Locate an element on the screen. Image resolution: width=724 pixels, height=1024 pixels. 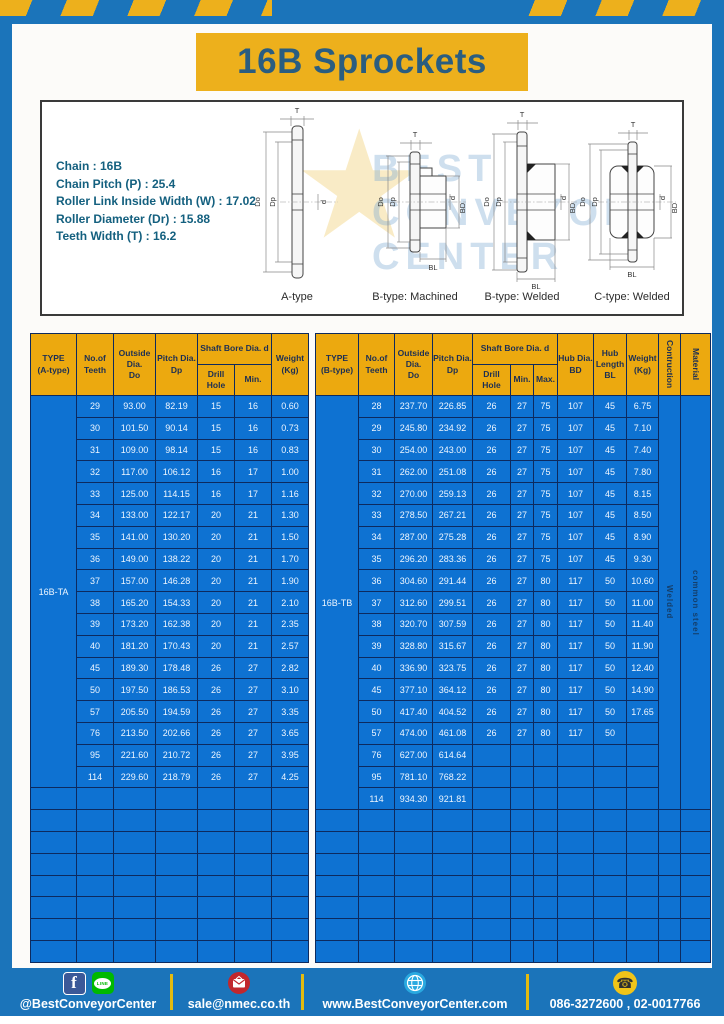
data-cell: 336.90 is located at coordinates (413, 668).